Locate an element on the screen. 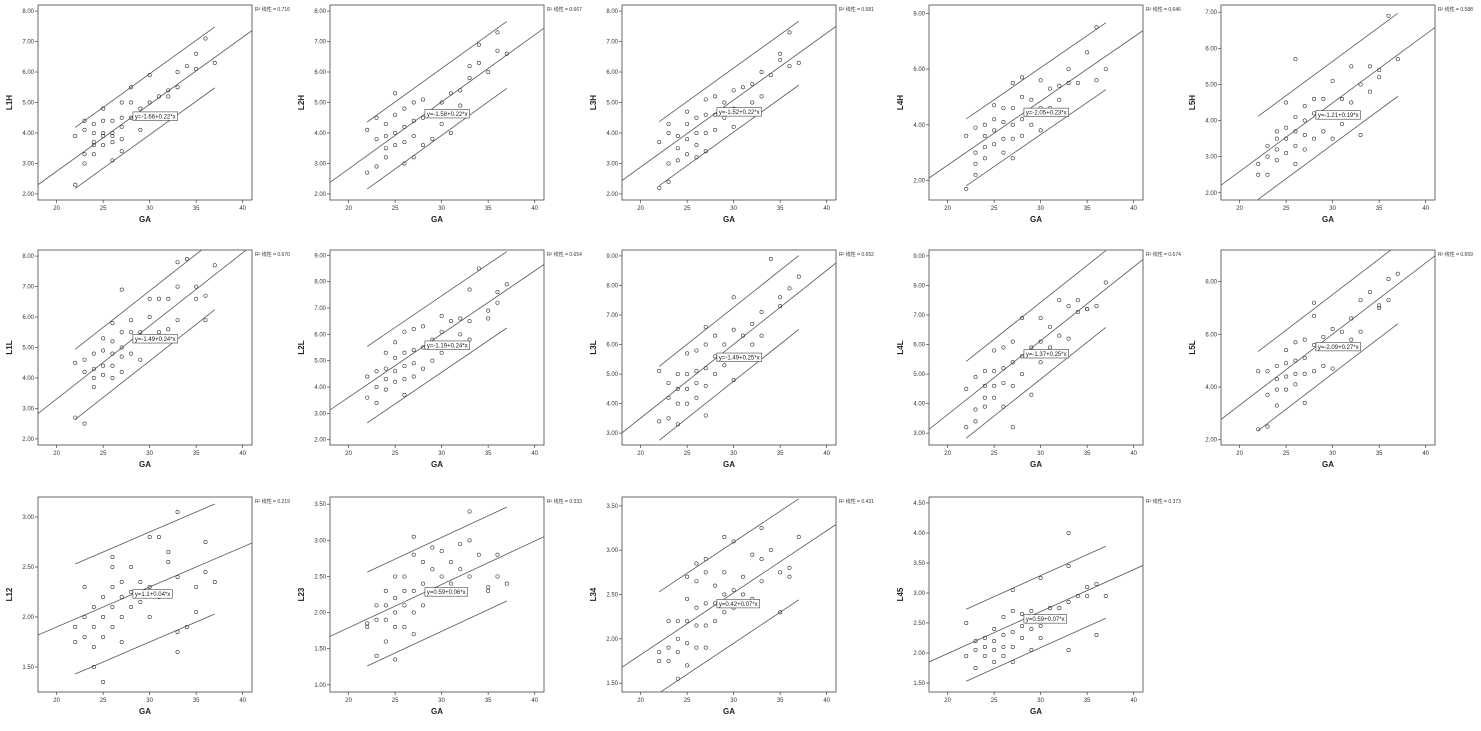 This screenshot has height=731, width=1481. x-tick-label: 35 is located at coordinates (488, 209).